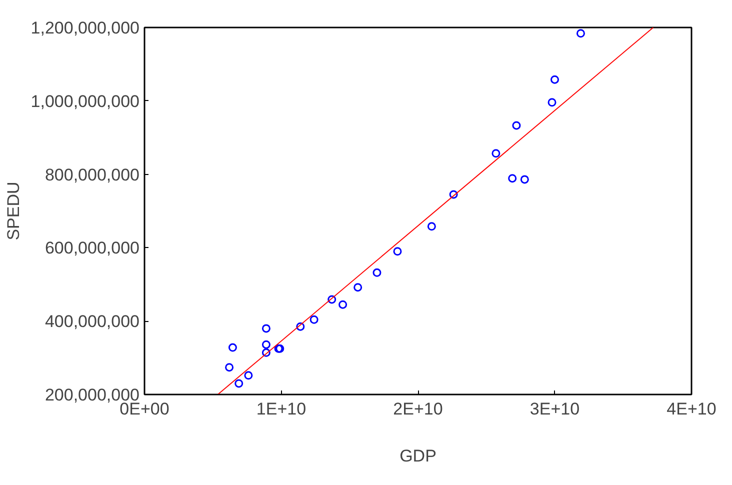 This screenshot has height=485, width=732. I want to click on y-tick-label: 600,000,000, so click(92, 248).